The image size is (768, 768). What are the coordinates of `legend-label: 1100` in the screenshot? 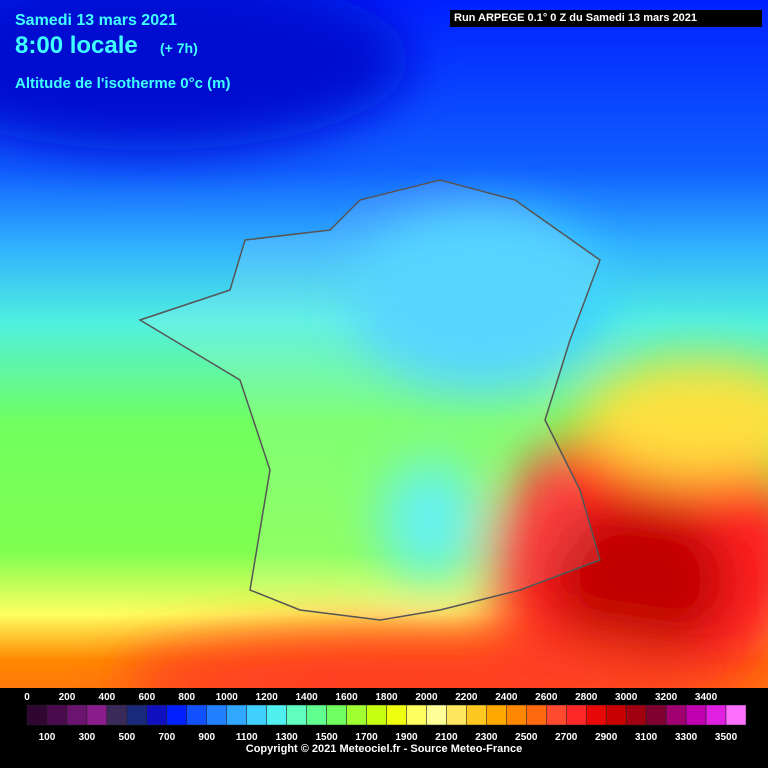 It's located at (247, 737).